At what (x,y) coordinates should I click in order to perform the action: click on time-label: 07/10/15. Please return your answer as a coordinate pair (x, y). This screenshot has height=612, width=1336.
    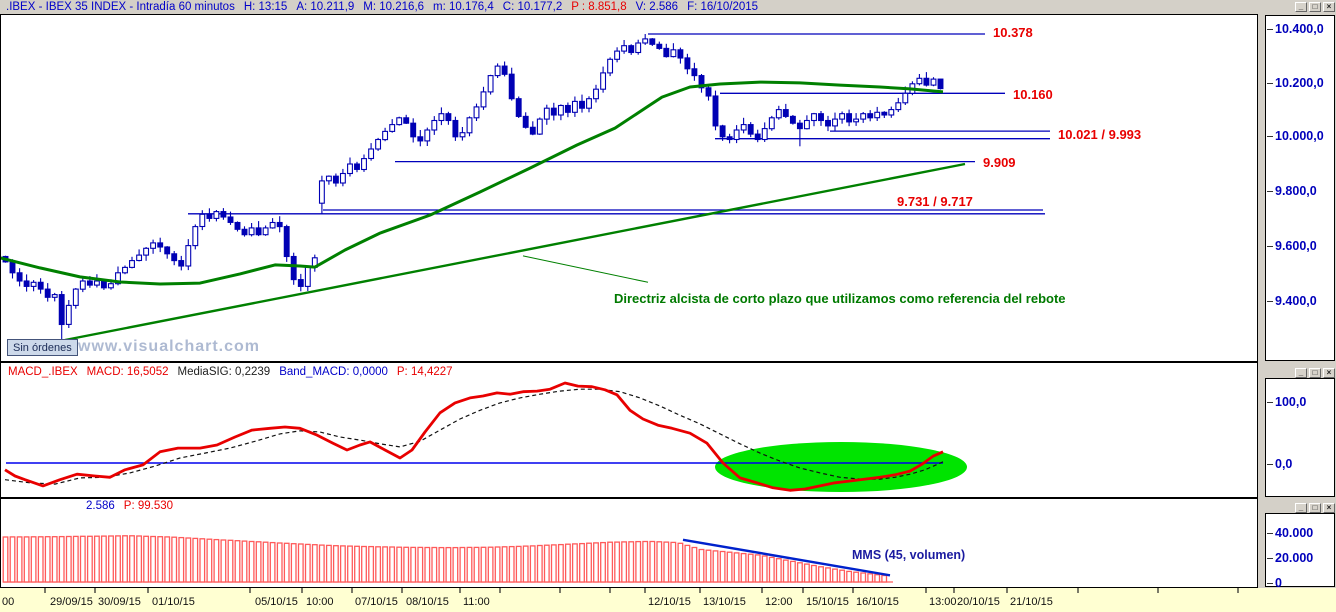
    Looking at the image, I should click on (376, 602).